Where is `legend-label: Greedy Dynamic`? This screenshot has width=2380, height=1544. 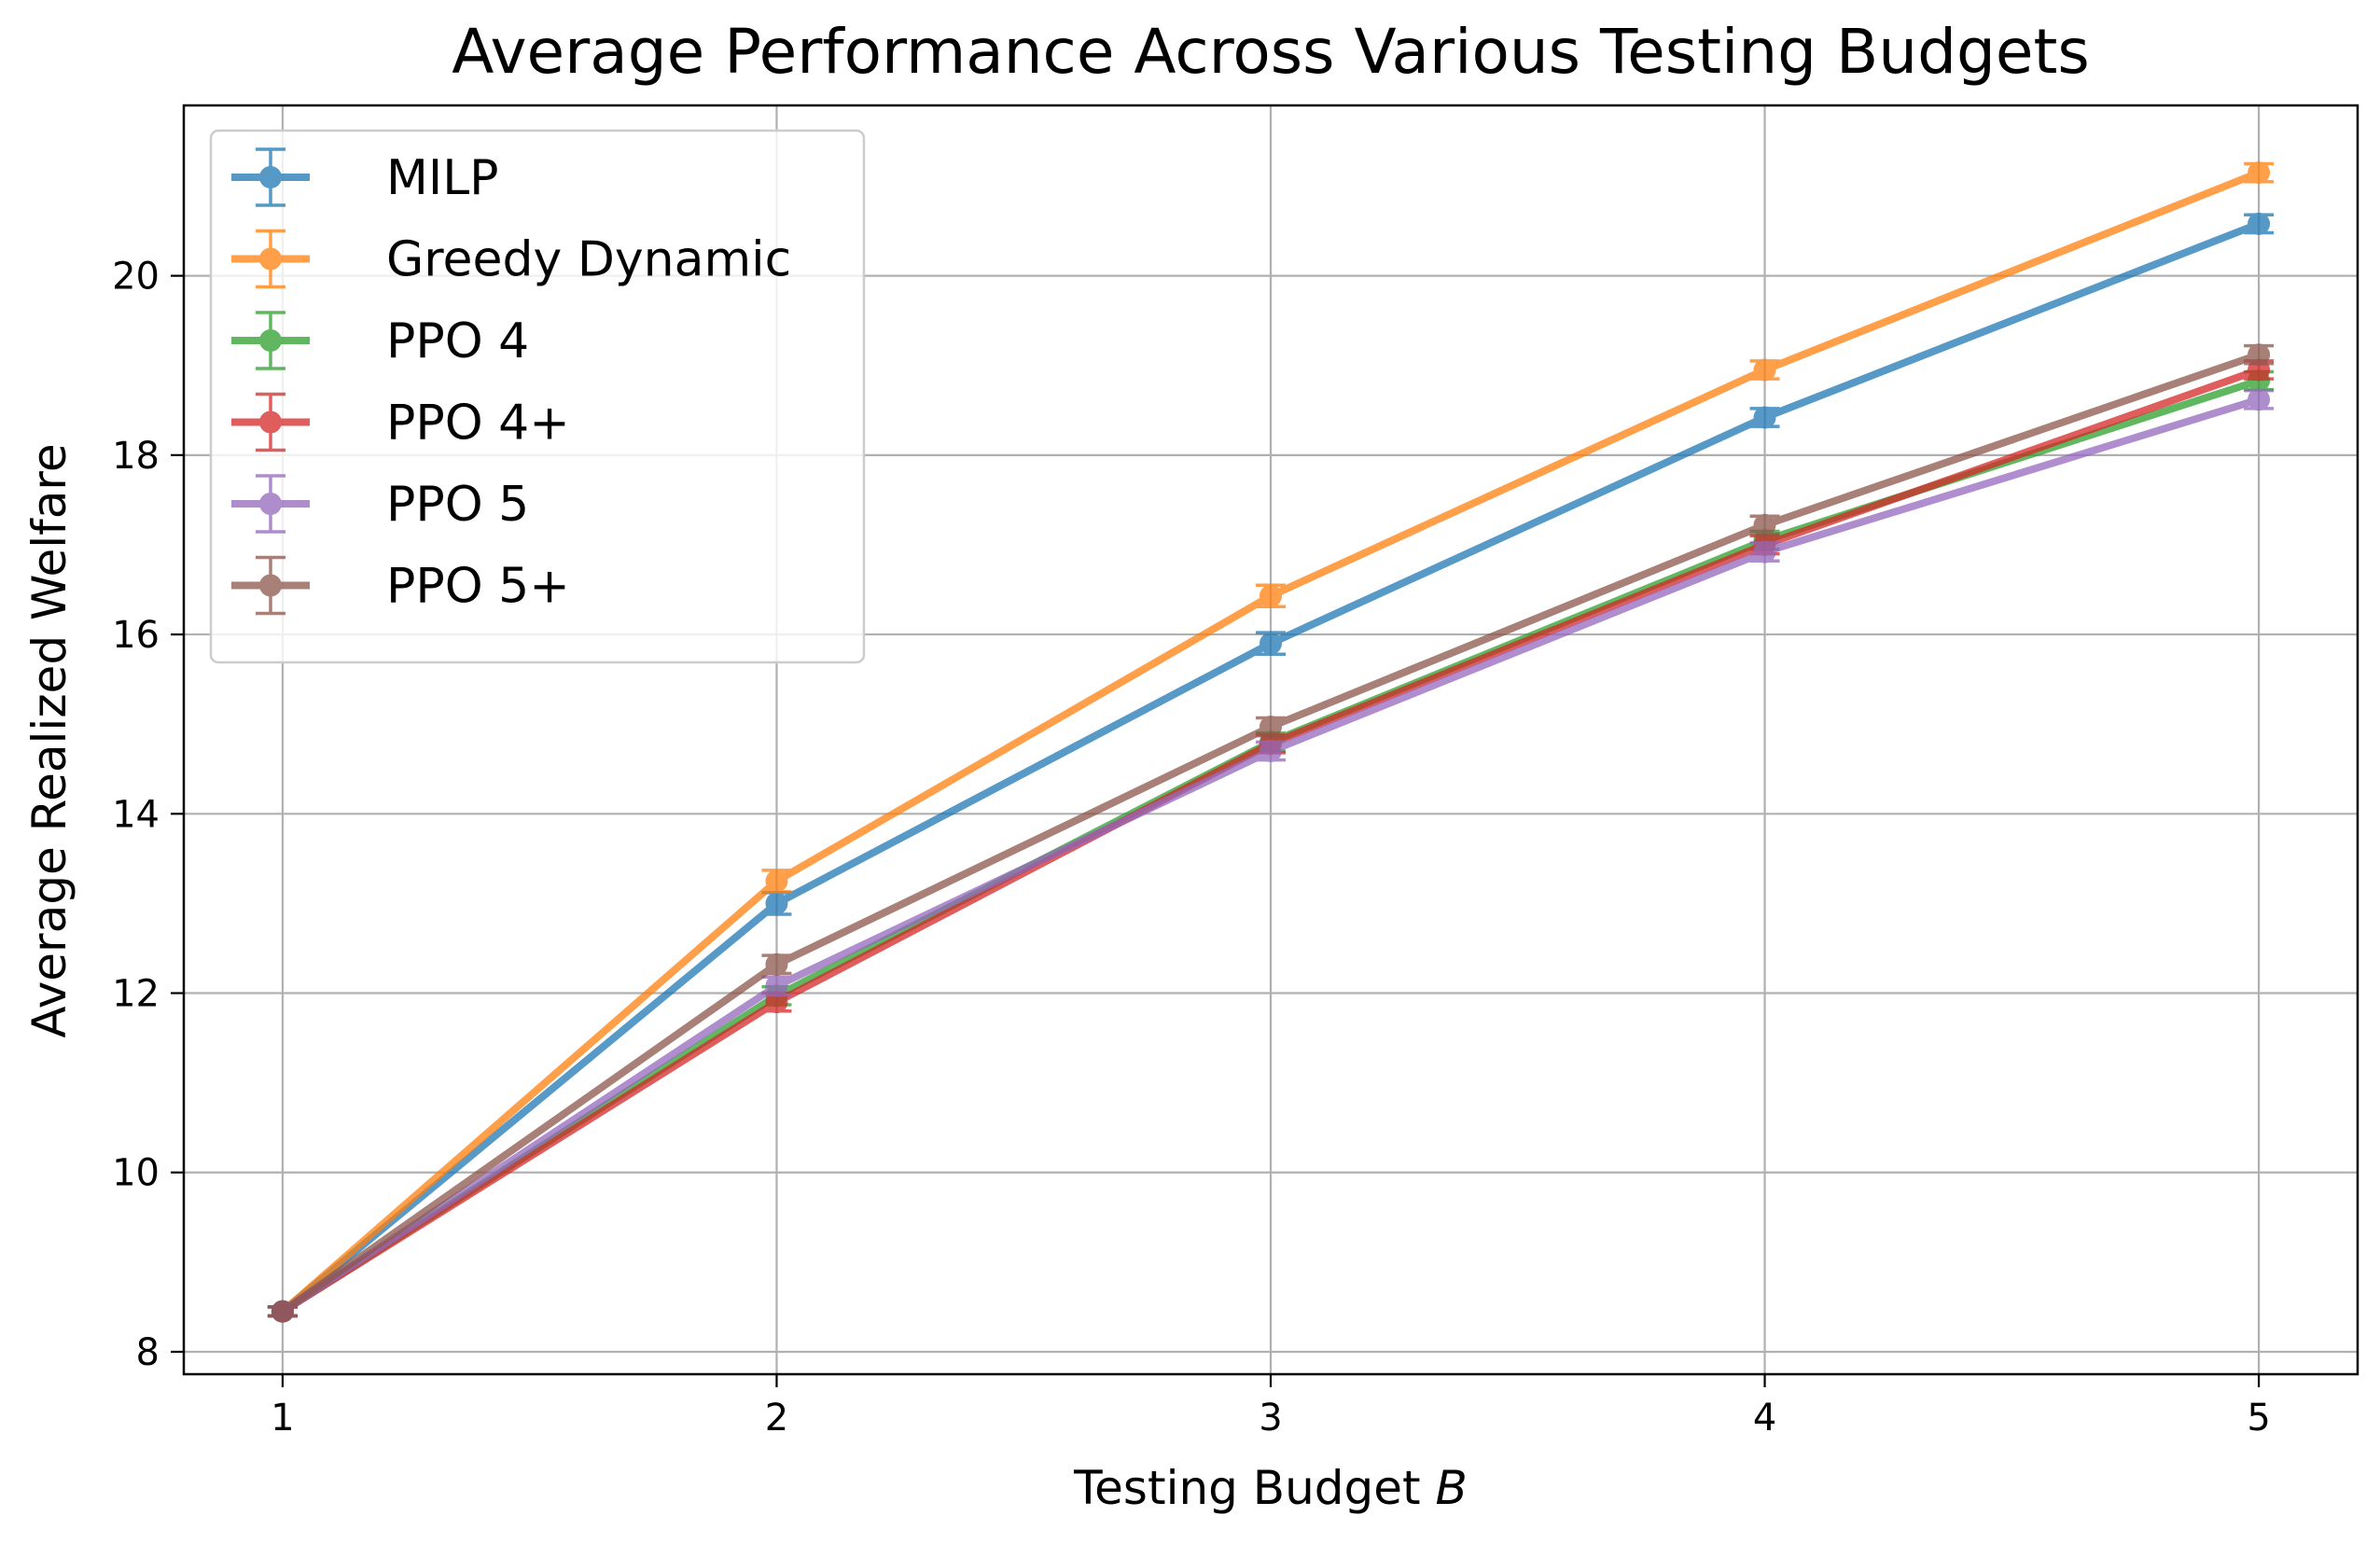
legend-label: Greedy Dynamic is located at coordinates (589, 260).